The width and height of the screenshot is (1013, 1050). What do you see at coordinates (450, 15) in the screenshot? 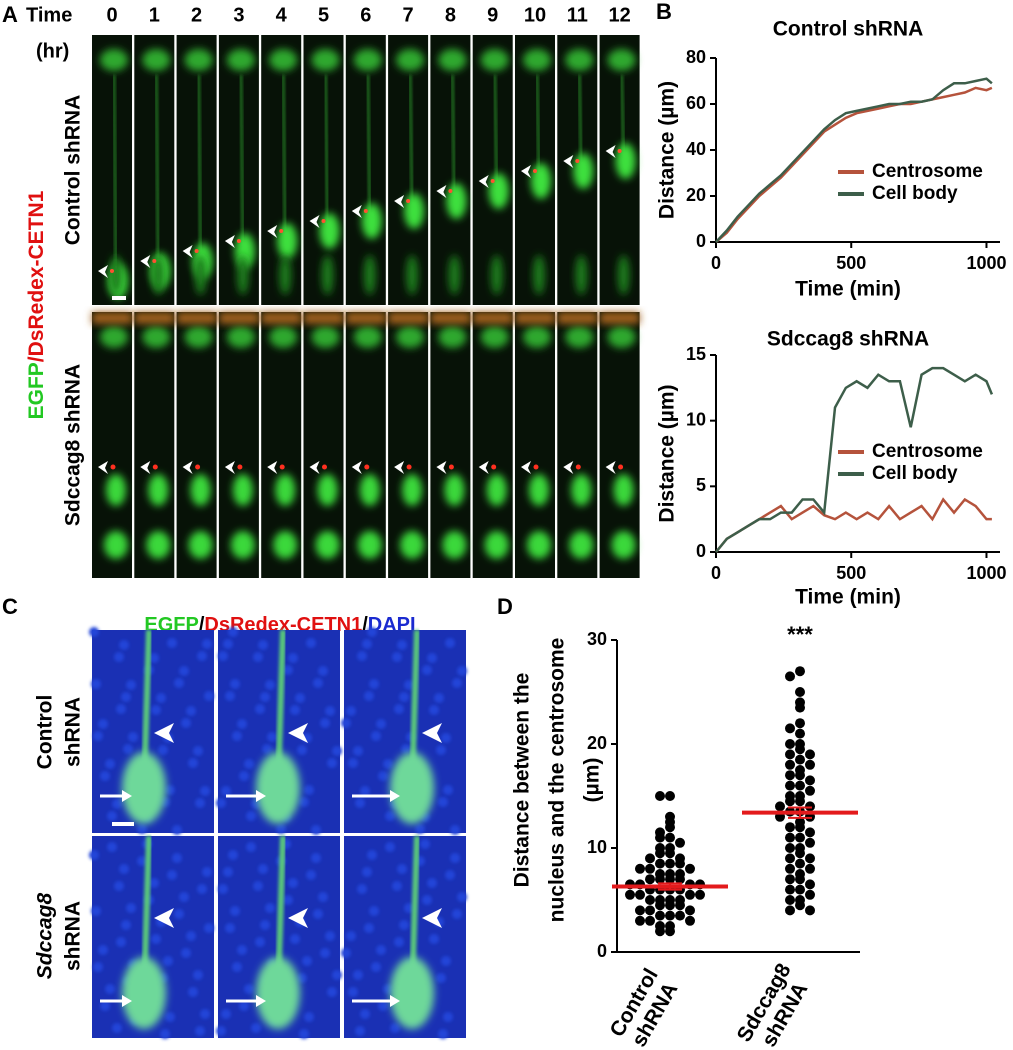
I see `time-tick: 8` at bounding box center [450, 15].